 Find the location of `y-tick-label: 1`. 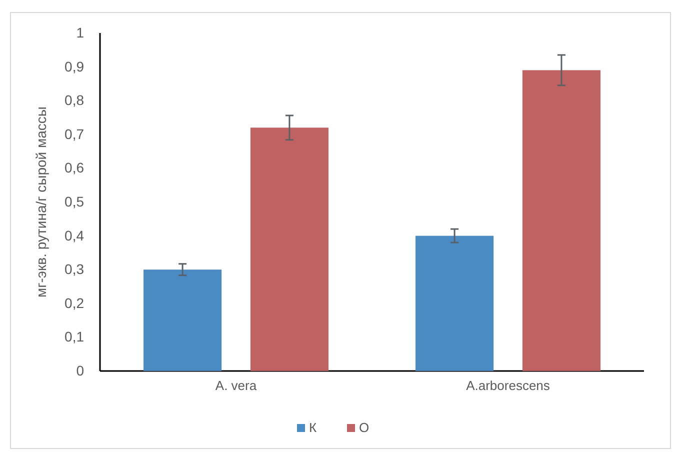

y-tick-label: 1 is located at coordinates (80, 32).